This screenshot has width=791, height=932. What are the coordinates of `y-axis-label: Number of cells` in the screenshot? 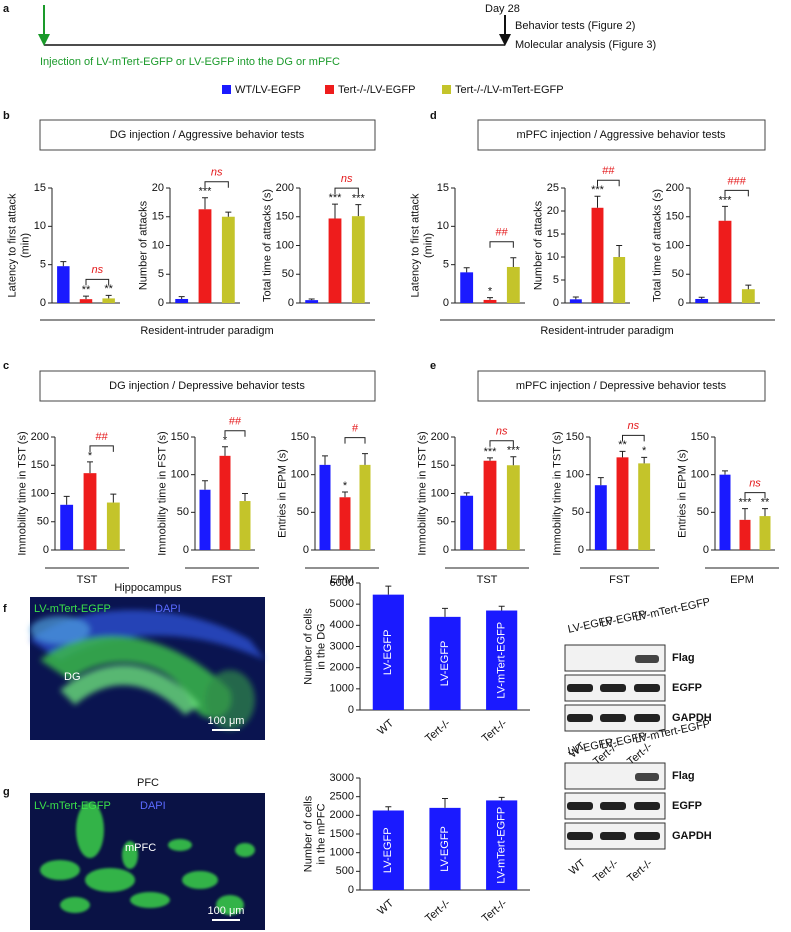 It's located at (308, 833).